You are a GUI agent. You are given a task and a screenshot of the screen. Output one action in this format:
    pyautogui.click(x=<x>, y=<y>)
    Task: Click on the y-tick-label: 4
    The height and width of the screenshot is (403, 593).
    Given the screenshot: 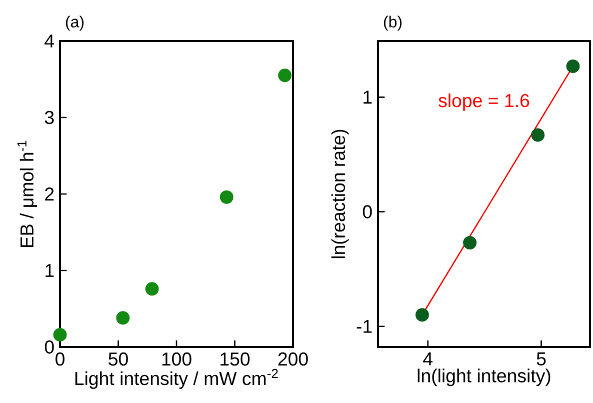 What is the action you would take?
    pyautogui.click(x=49, y=41)
    